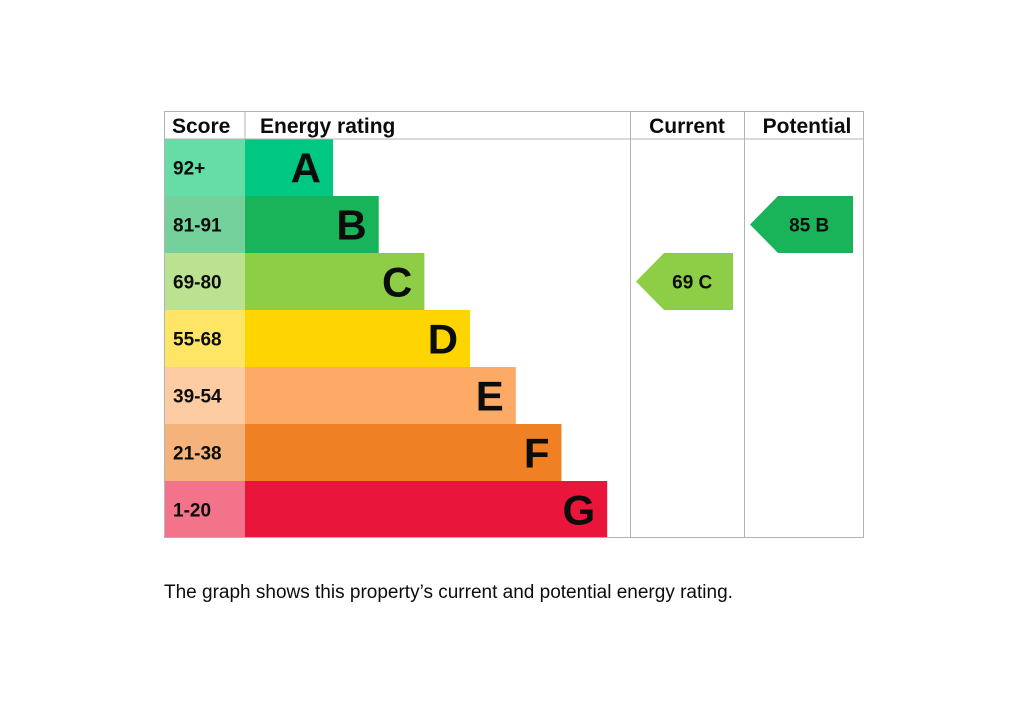  I want to click on score-cell-g, so click(204, 509).